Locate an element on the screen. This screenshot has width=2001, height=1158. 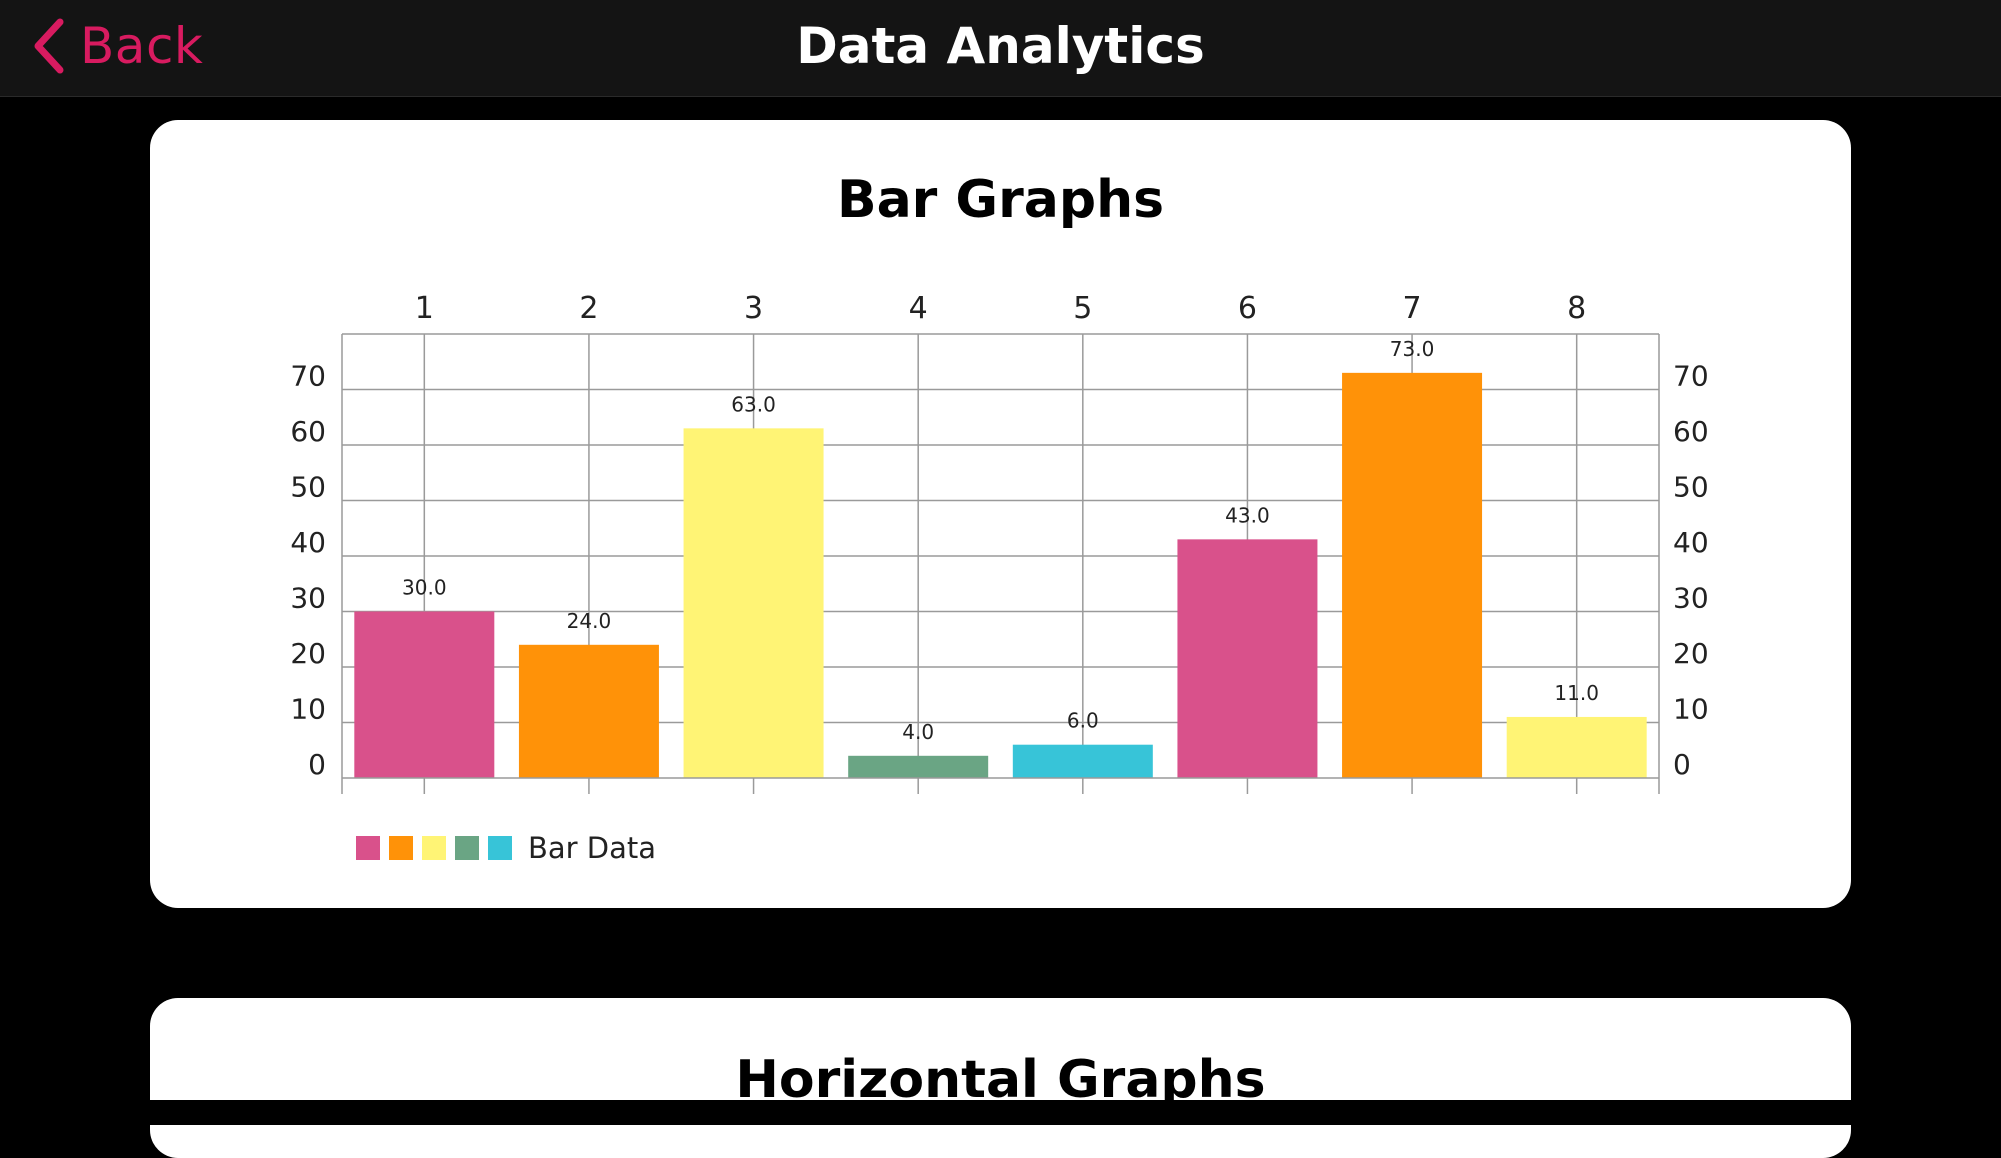
y-tick-label-right: 40 is located at coordinates (1691, 542).